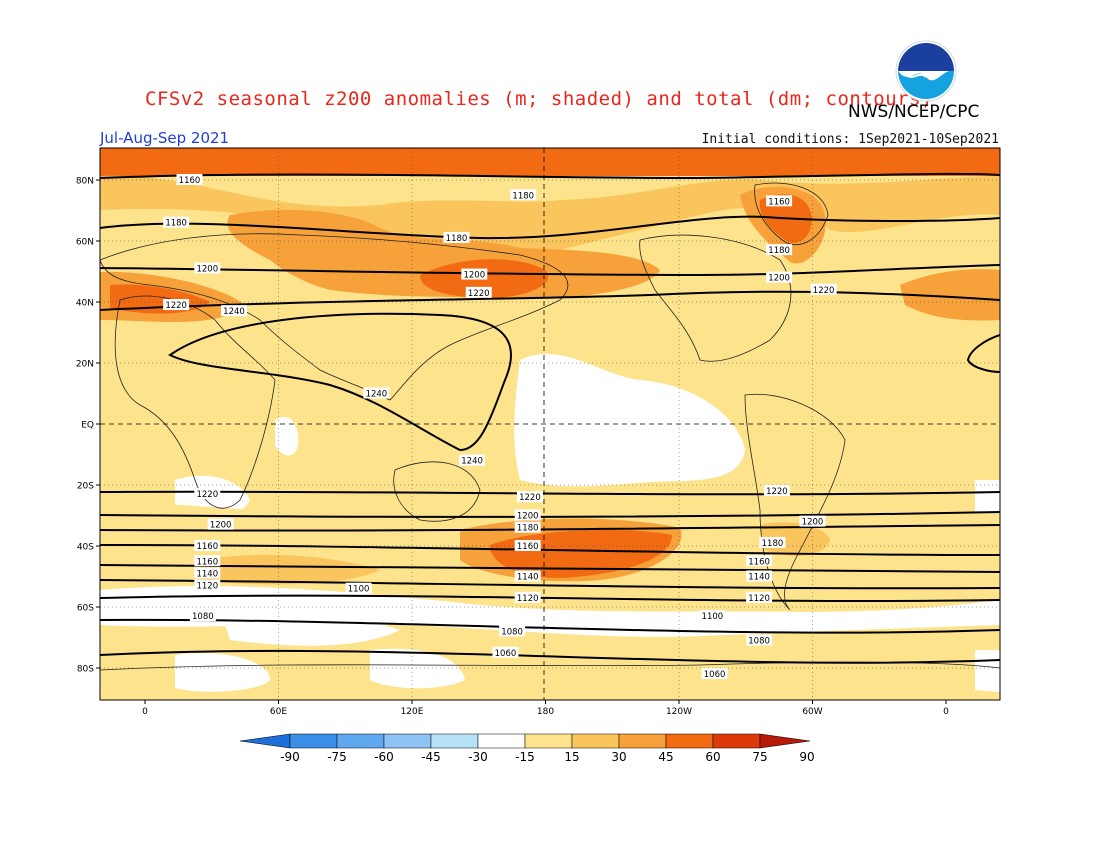 This screenshot has width=1100, height=850. I want to click on contour-label: 1100, so click(358, 588).